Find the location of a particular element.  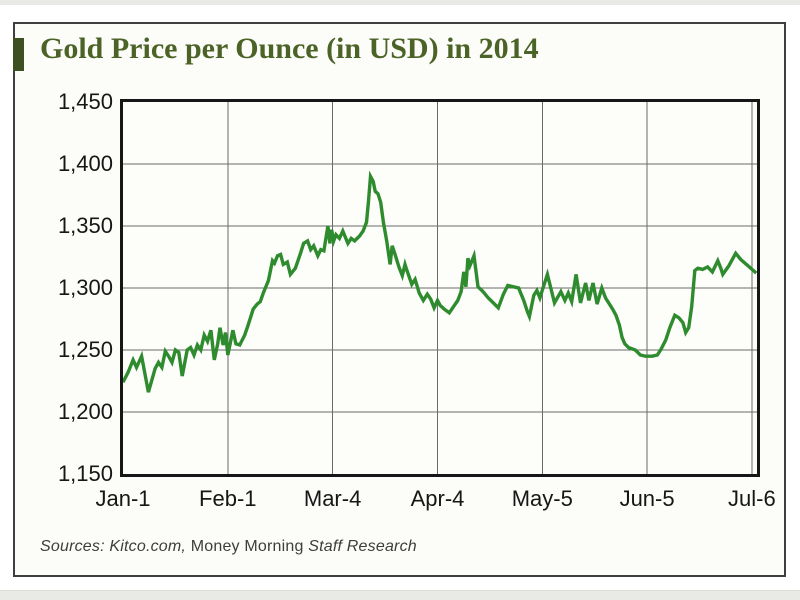

x-axis-tick-label: Jul-6 is located at coordinates (752, 498).